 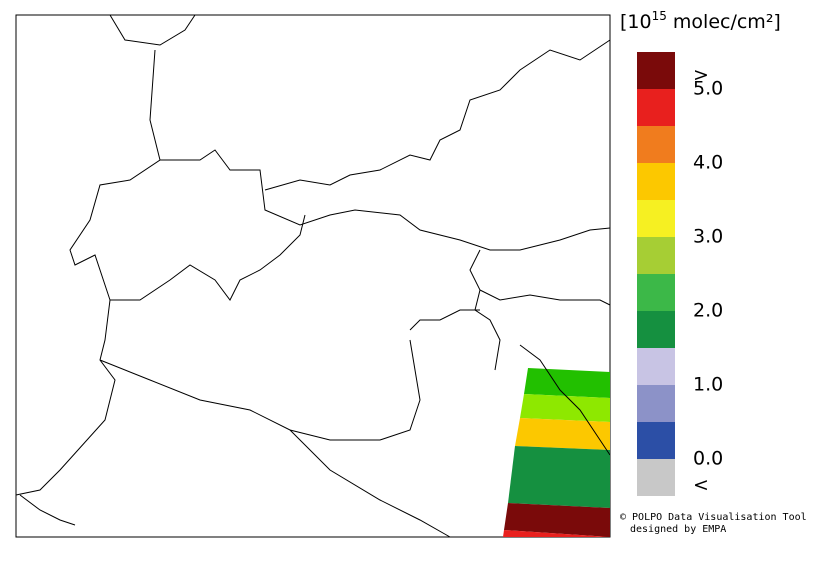 I want to click on credit-line: © POLPO Data Visualisation Tool, so click(x=713, y=517).